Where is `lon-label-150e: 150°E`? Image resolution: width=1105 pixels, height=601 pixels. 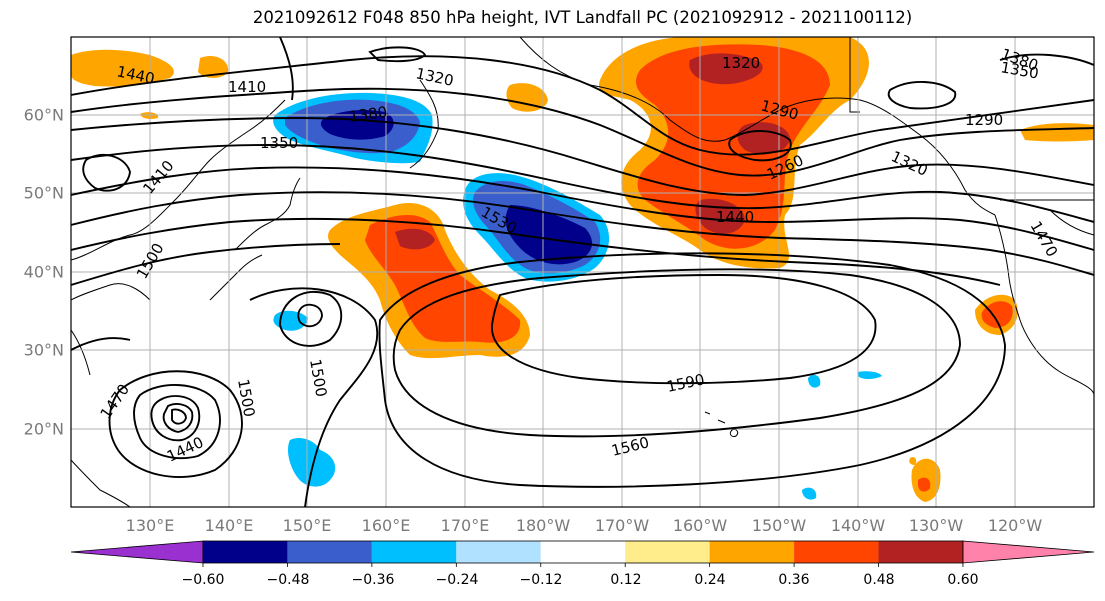
lon-label-150e: 150°E is located at coordinates (307, 525).